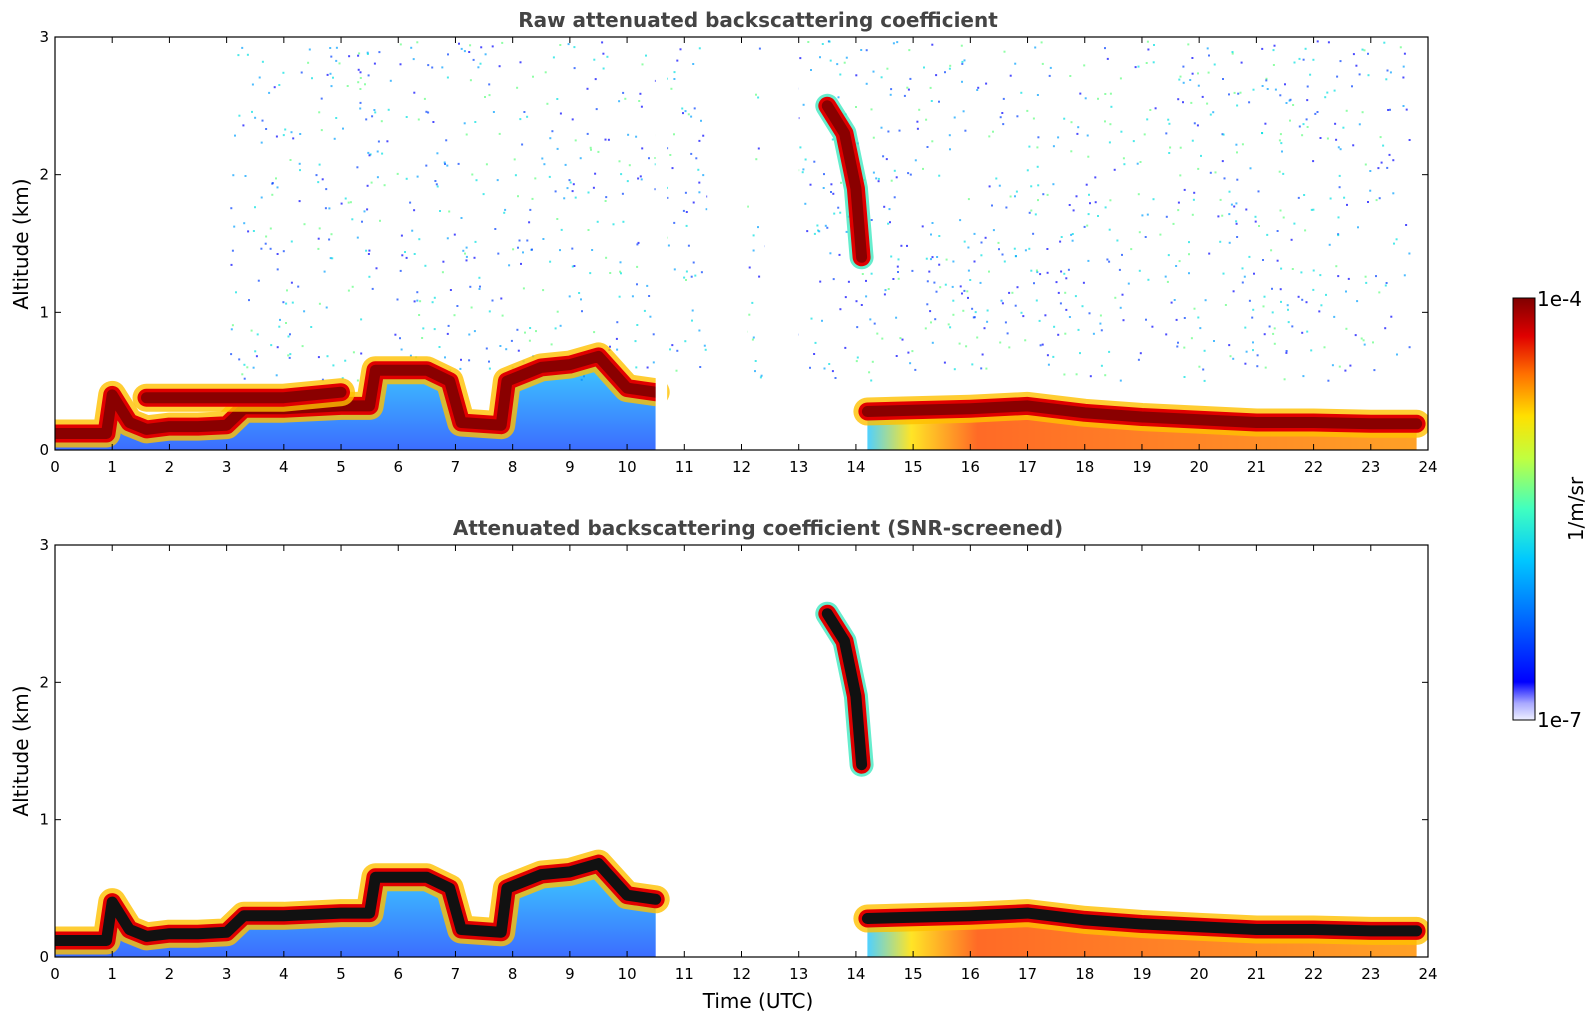 This screenshot has width=1595, height=1020. What do you see at coordinates (855, 467) in the screenshot?
I see `x-tick-label: 14` at bounding box center [855, 467].